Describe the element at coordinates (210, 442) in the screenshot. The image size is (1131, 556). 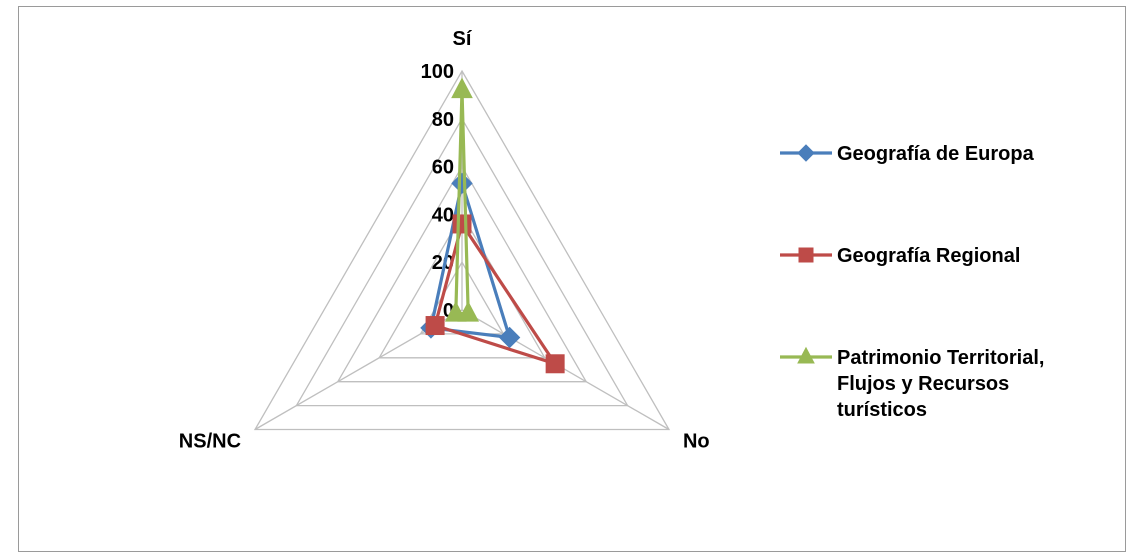
I see `axis-label: NS/NC` at that location.